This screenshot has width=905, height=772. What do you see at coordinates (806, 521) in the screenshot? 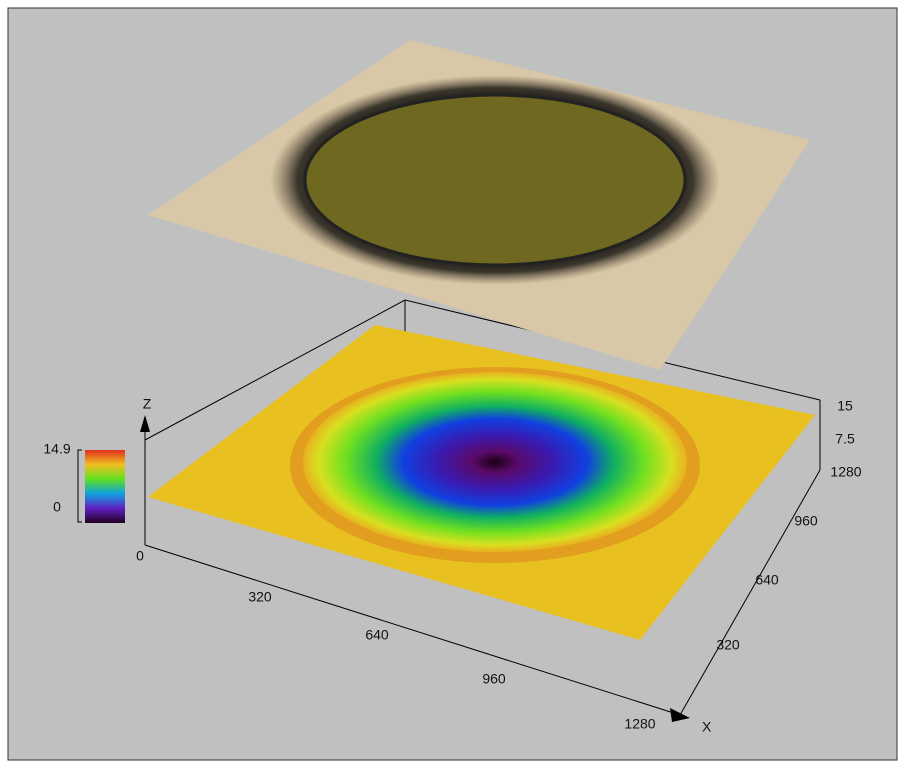
I see `y-tick-label: 960` at bounding box center [806, 521].